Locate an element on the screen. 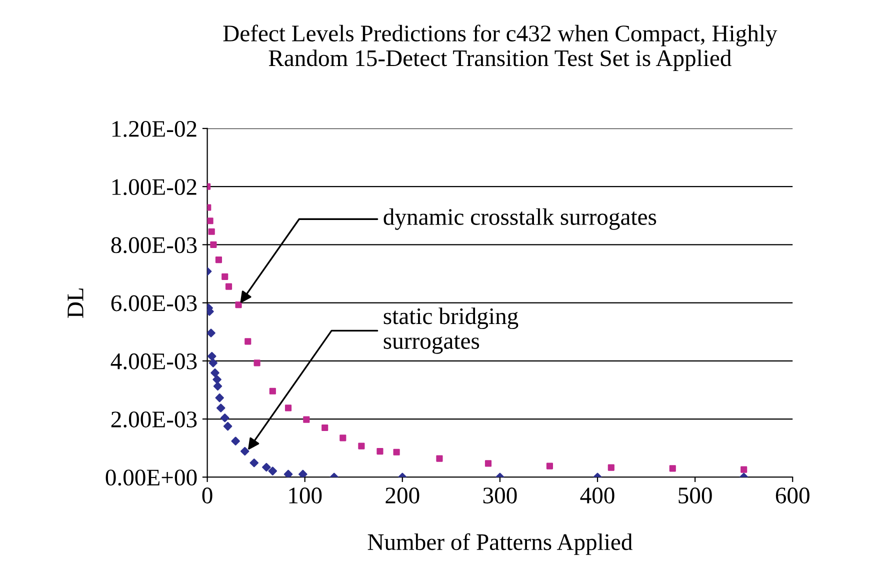 Image resolution: width=871 pixels, height=584 pixels. y-tick-label: 1.00E-02 is located at coordinates (154, 187).